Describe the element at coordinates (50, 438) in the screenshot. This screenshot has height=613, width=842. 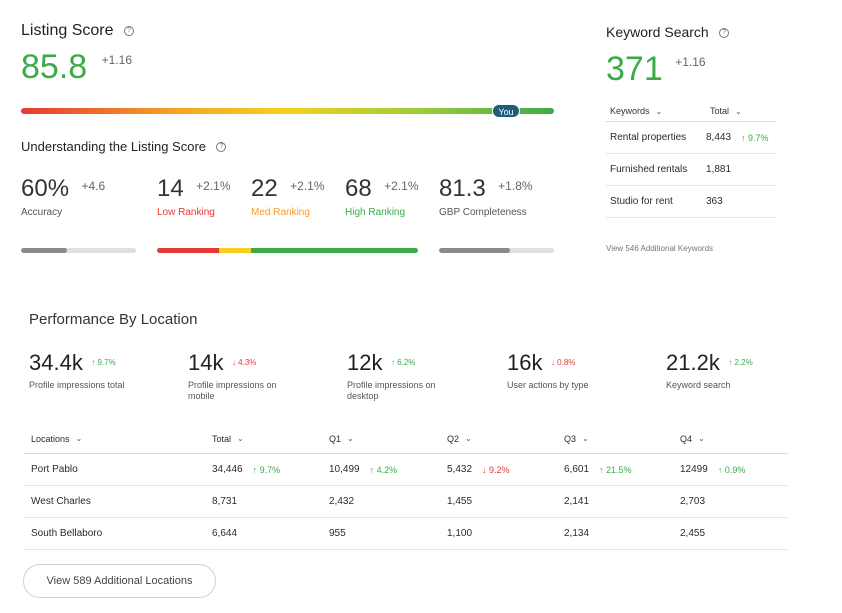
I see `col-header-label: Locations` at that location.